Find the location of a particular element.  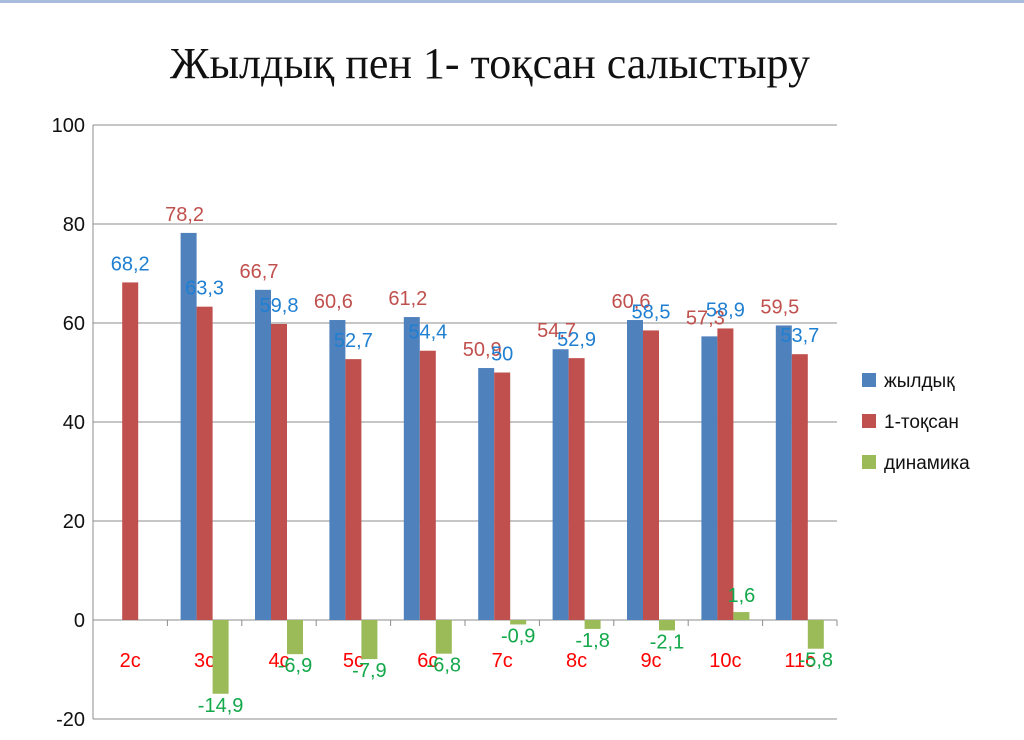

data-label: 68,2 is located at coordinates (130, 264).